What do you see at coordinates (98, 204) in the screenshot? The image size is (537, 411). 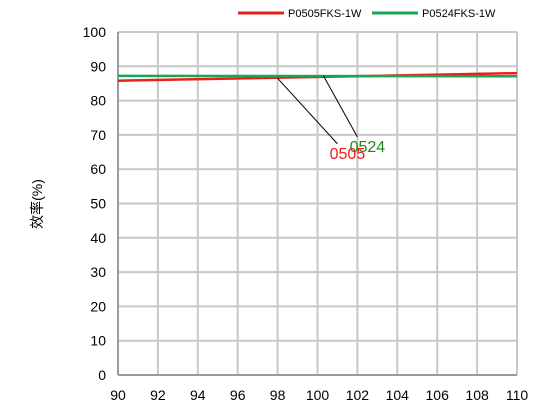 I see `y-tick-label: 50` at bounding box center [98, 204].